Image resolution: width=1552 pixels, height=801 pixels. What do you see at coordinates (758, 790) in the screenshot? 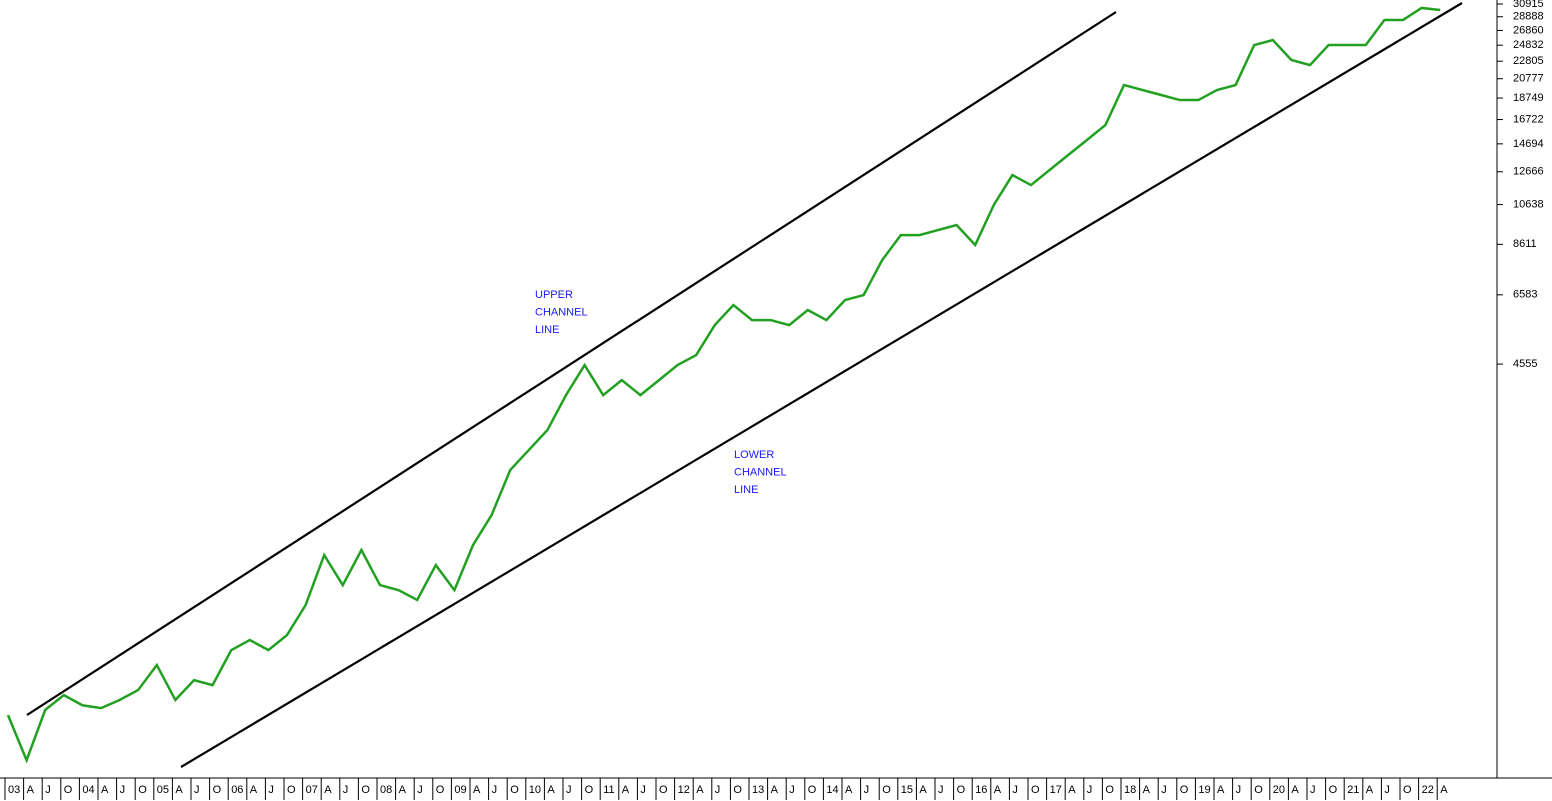
I see `x-tick-label: 13` at bounding box center [758, 790].